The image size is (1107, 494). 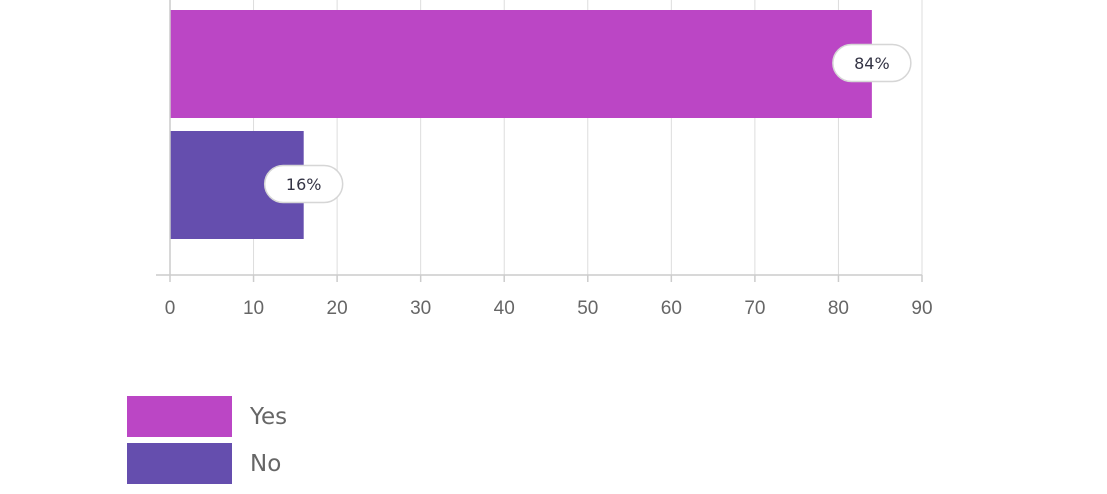 I want to click on data-label-no: 16%, so click(x=303, y=184).